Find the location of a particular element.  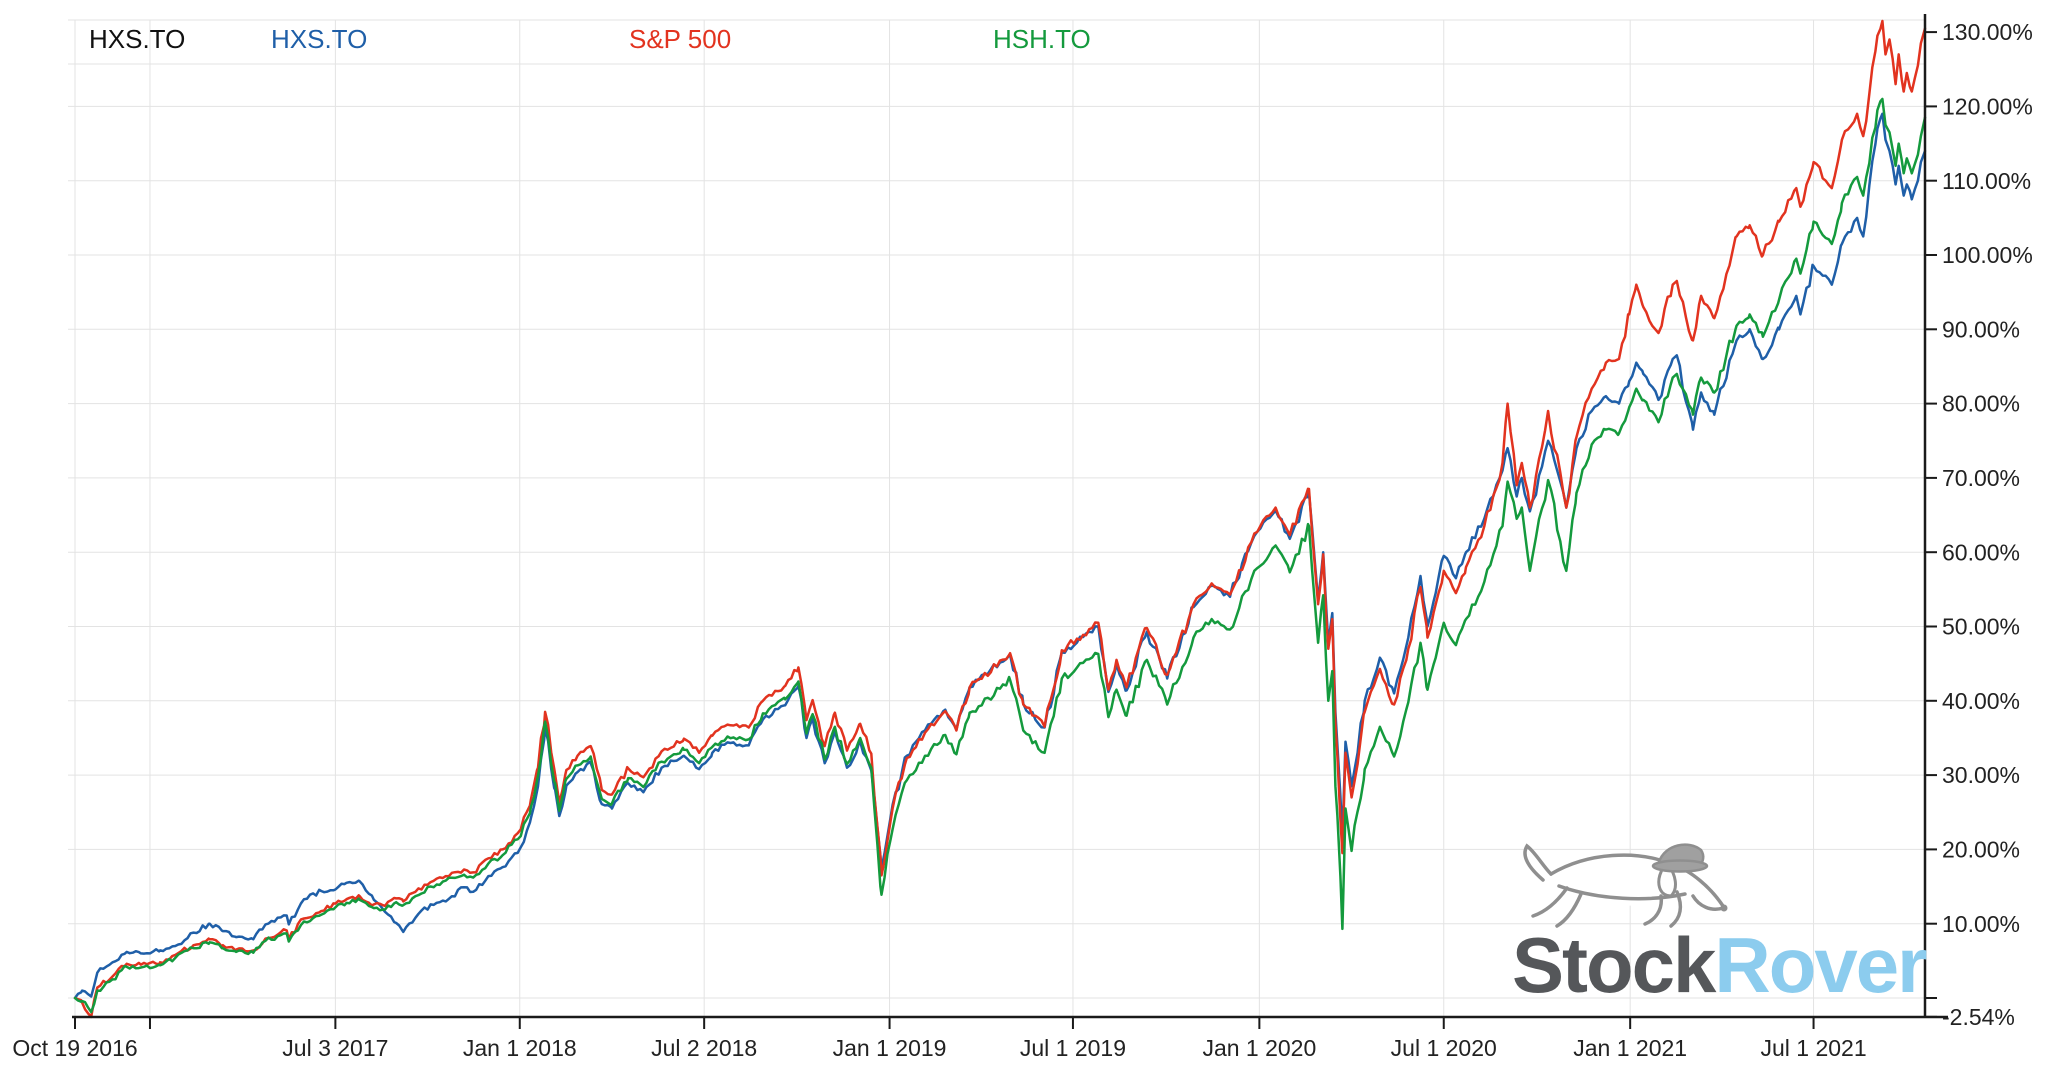

y-tick-label: 130.00% is located at coordinates (1987, 32).